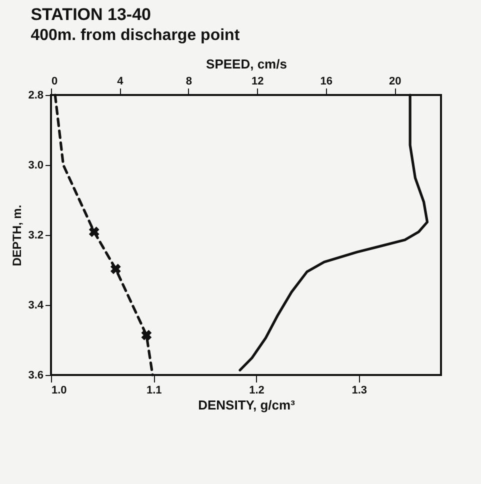  What do you see at coordinates (326, 82) in the screenshot?
I see `x2-tick-label: 16` at bounding box center [326, 82].